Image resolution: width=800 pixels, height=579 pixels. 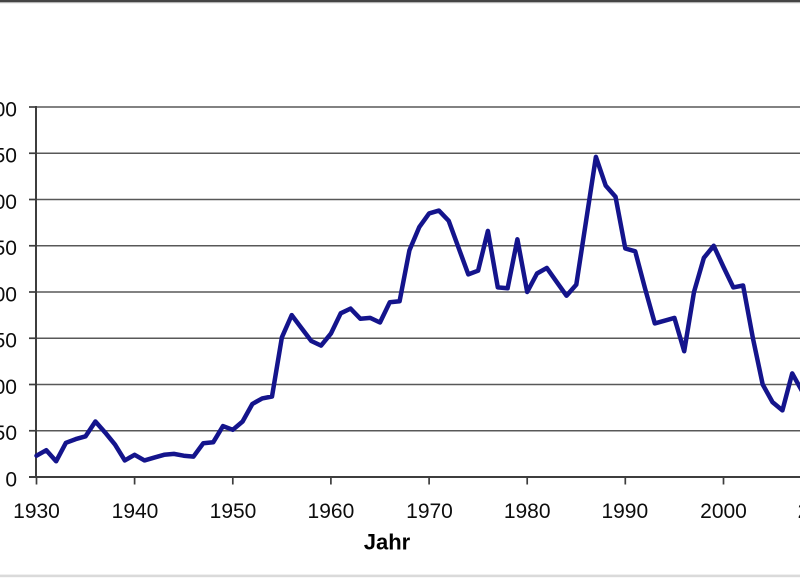 What do you see at coordinates (233, 511) in the screenshot?
I see `svg-text: 1950` at bounding box center [233, 511].